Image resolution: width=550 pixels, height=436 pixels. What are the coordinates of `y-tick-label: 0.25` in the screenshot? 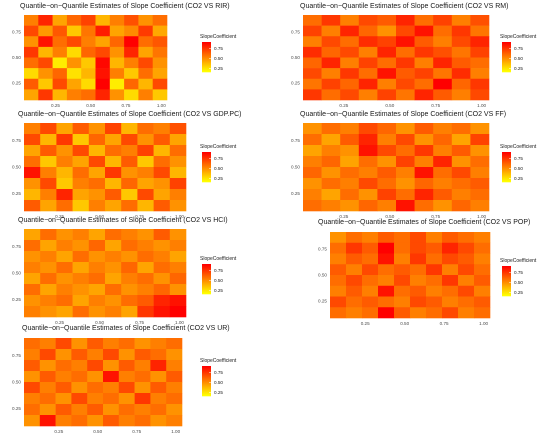 It's located at (16, 193).